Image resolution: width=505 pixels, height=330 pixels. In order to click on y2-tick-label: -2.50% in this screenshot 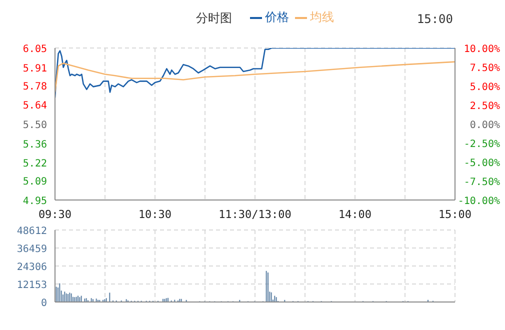, I will do `click(482, 144)`.